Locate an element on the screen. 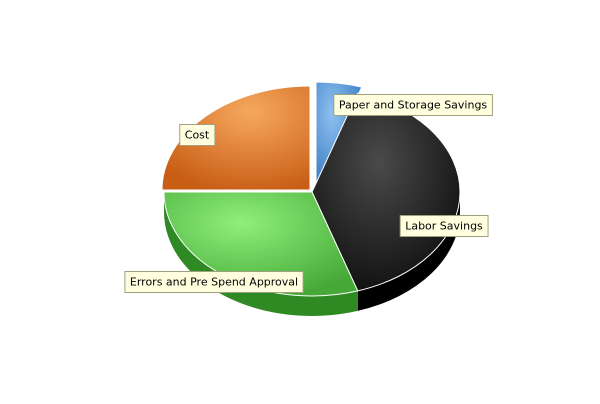  slice-label-text: Errors and Pre Spend Approval is located at coordinates (214, 282).